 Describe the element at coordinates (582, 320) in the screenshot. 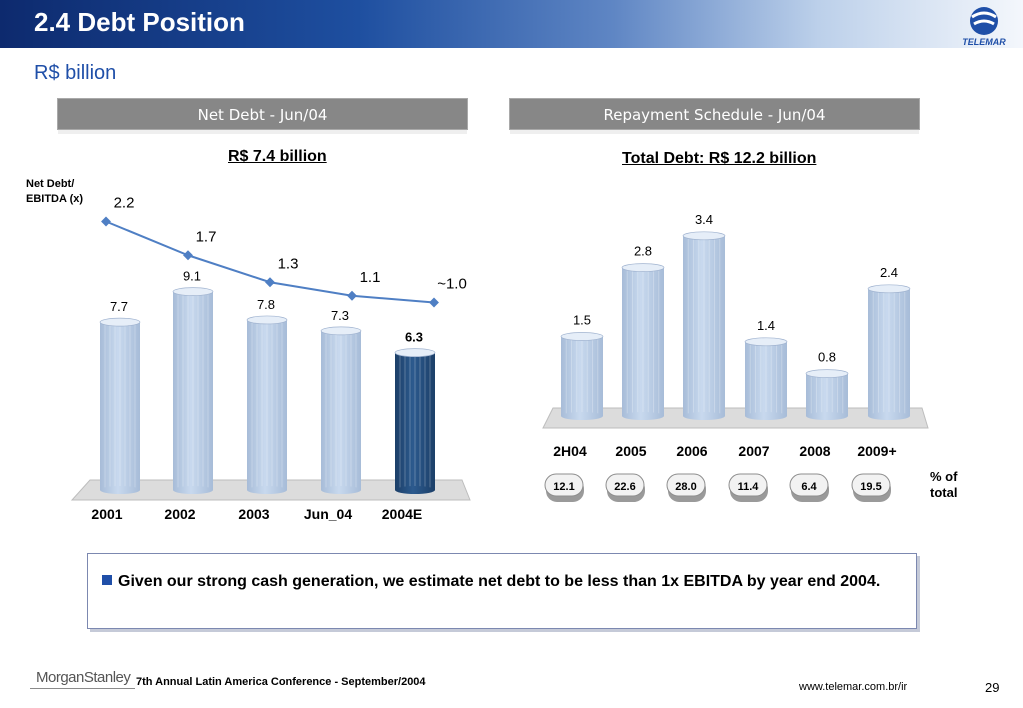

I see `bar-value-label: 1.5` at that location.